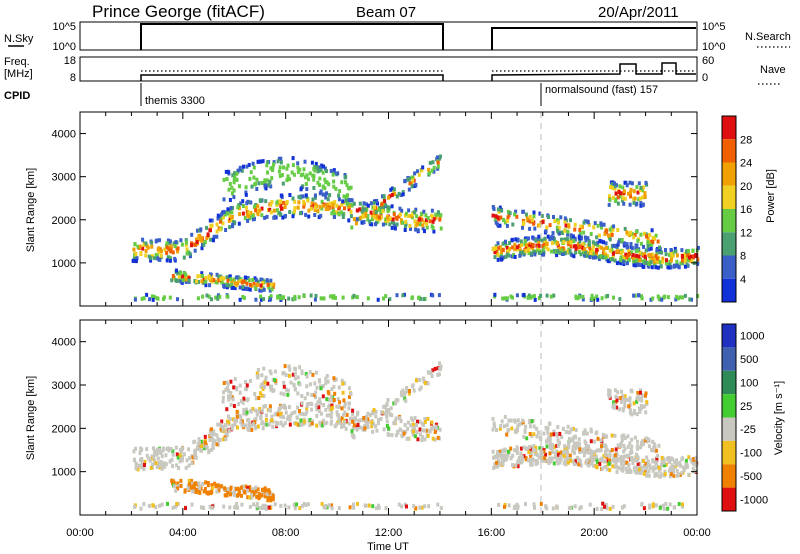 The height and width of the screenshot is (554, 800). What do you see at coordinates (601, 90) in the screenshot?
I see `cpid-mode-2: normalsound (fast) 157` at bounding box center [601, 90].